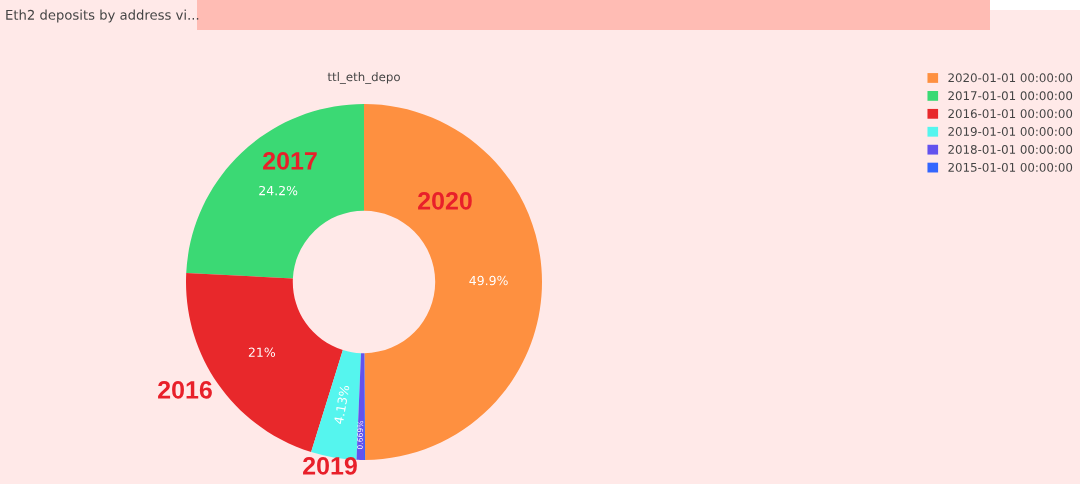 The width and height of the screenshot is (1080, 484). Describe the element at coordinates (1010, 96) in the screenshot. I see `legend-label: 2017-01-01 00:00:00` at that location.